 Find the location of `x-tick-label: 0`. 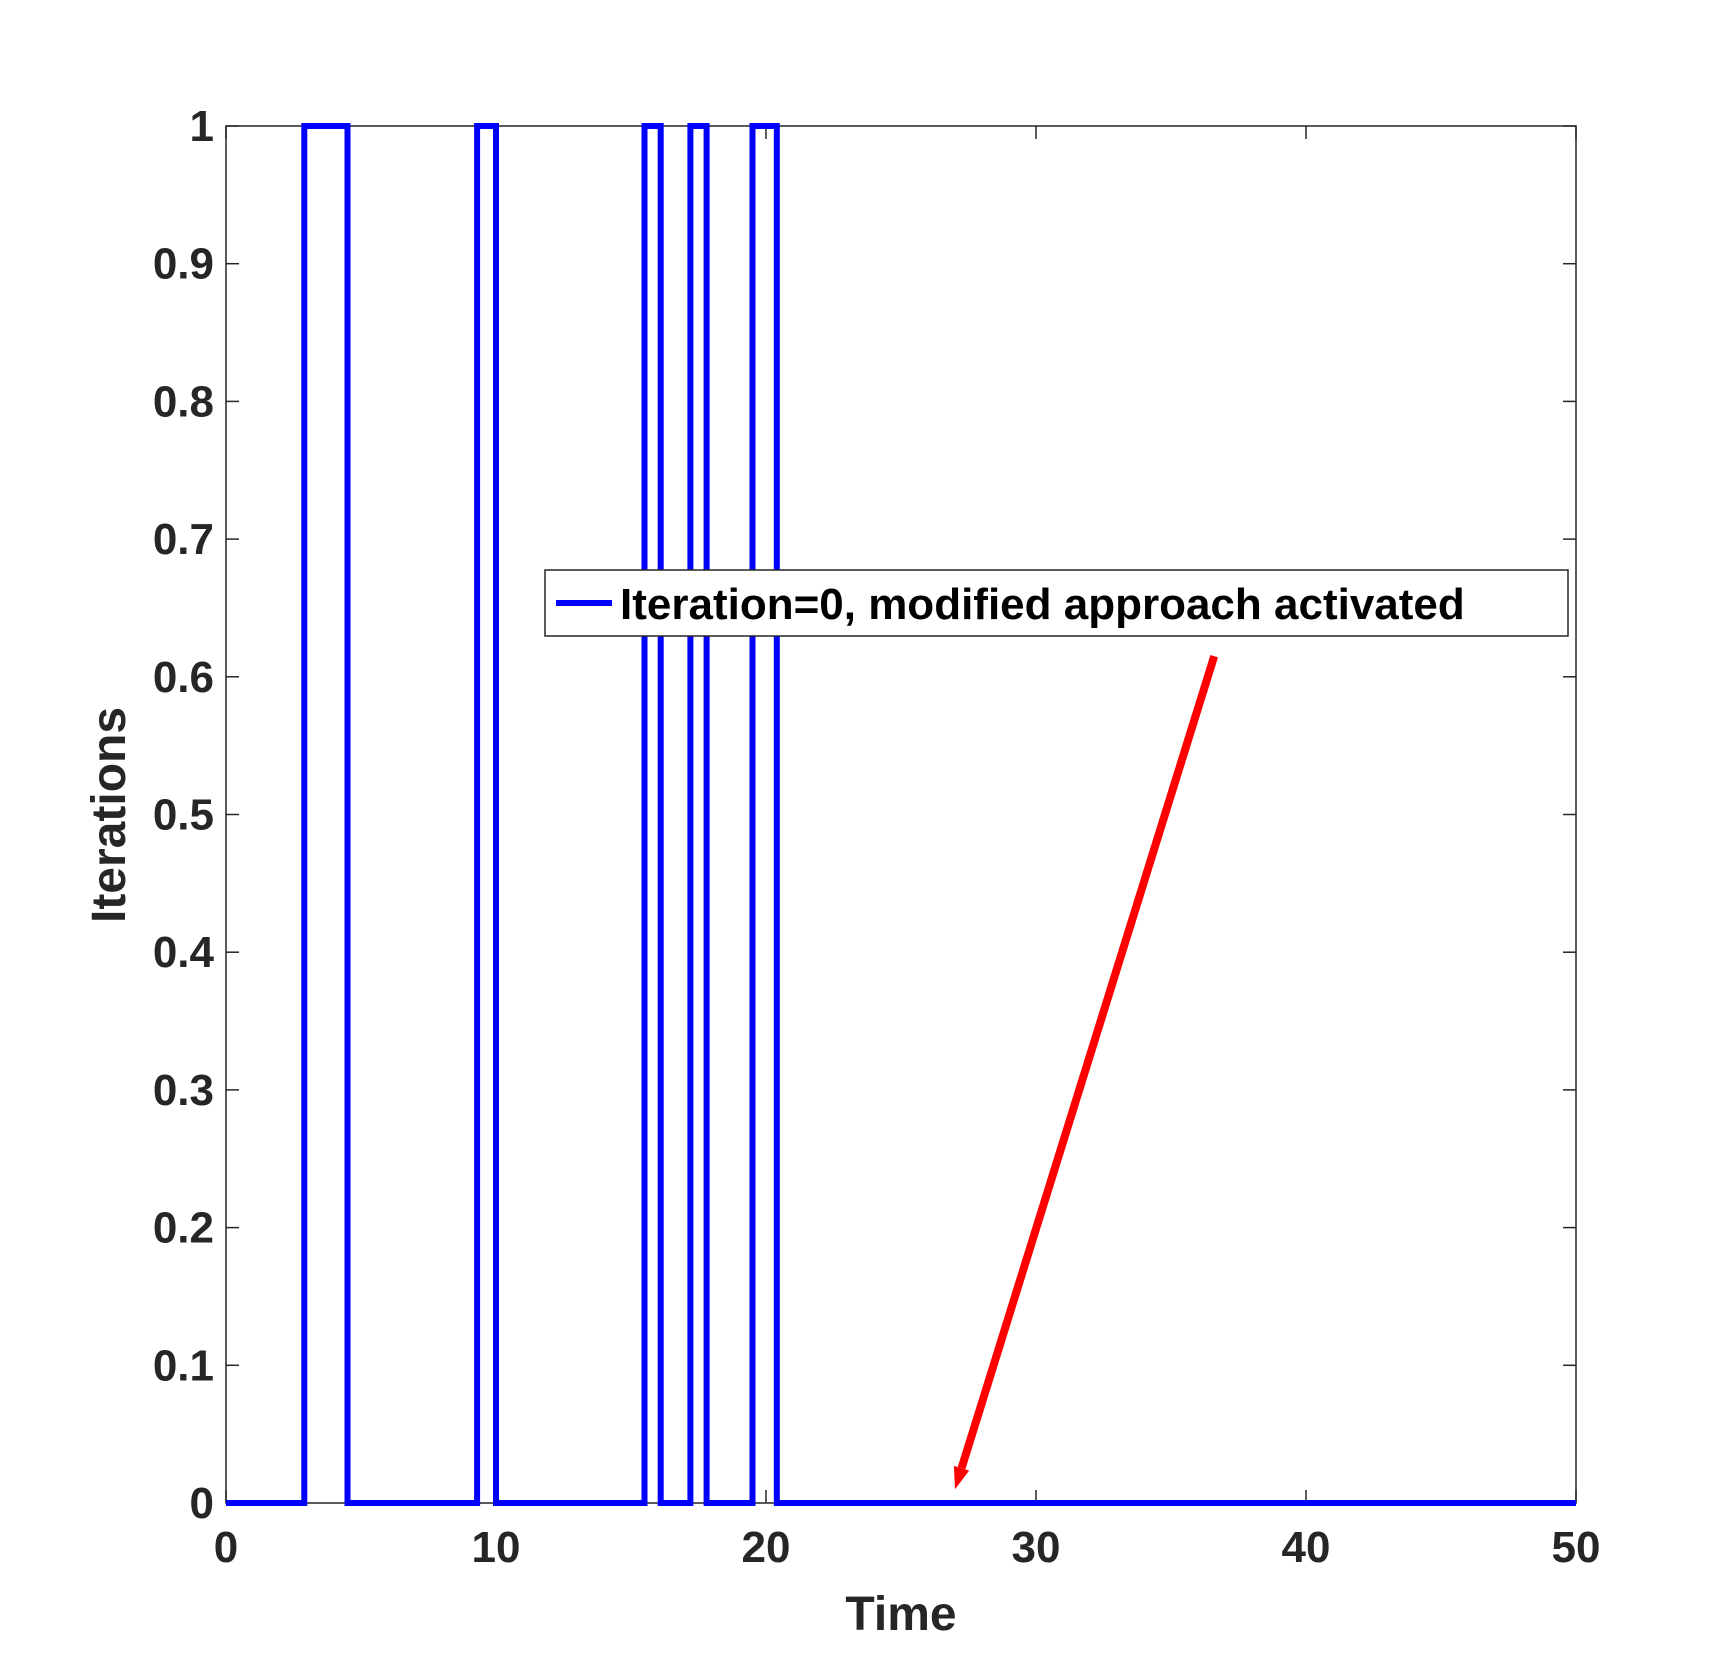

x-tick-label: 0 is located at coordinates (226, 1547).